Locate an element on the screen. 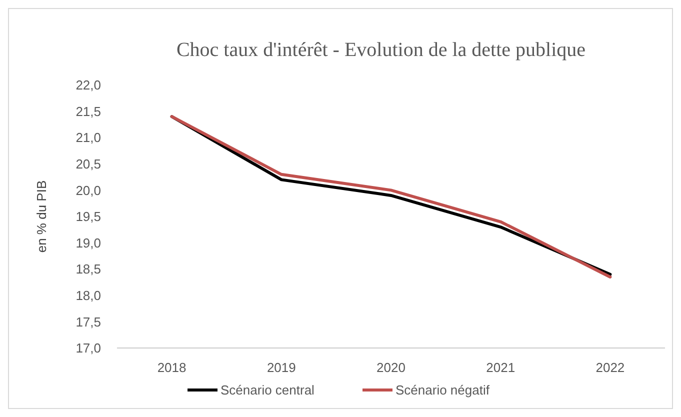 The height and width of the screenshot is (417, 681). x-tick-label: 2019 is located at coordinates (281, 367).